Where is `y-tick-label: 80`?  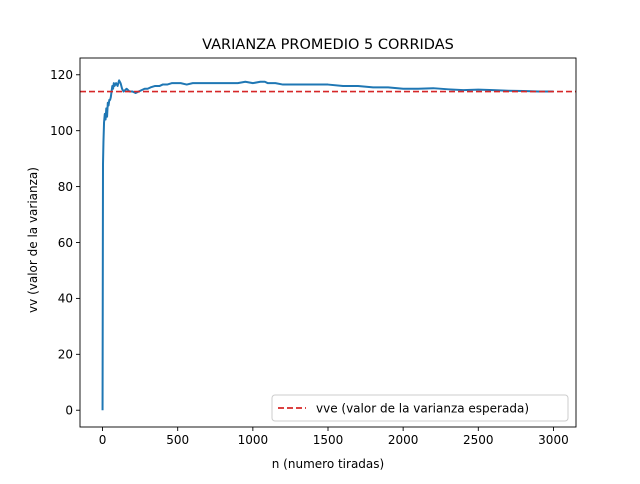 y-tick-label: 80 is located at coordinates (65, 187).